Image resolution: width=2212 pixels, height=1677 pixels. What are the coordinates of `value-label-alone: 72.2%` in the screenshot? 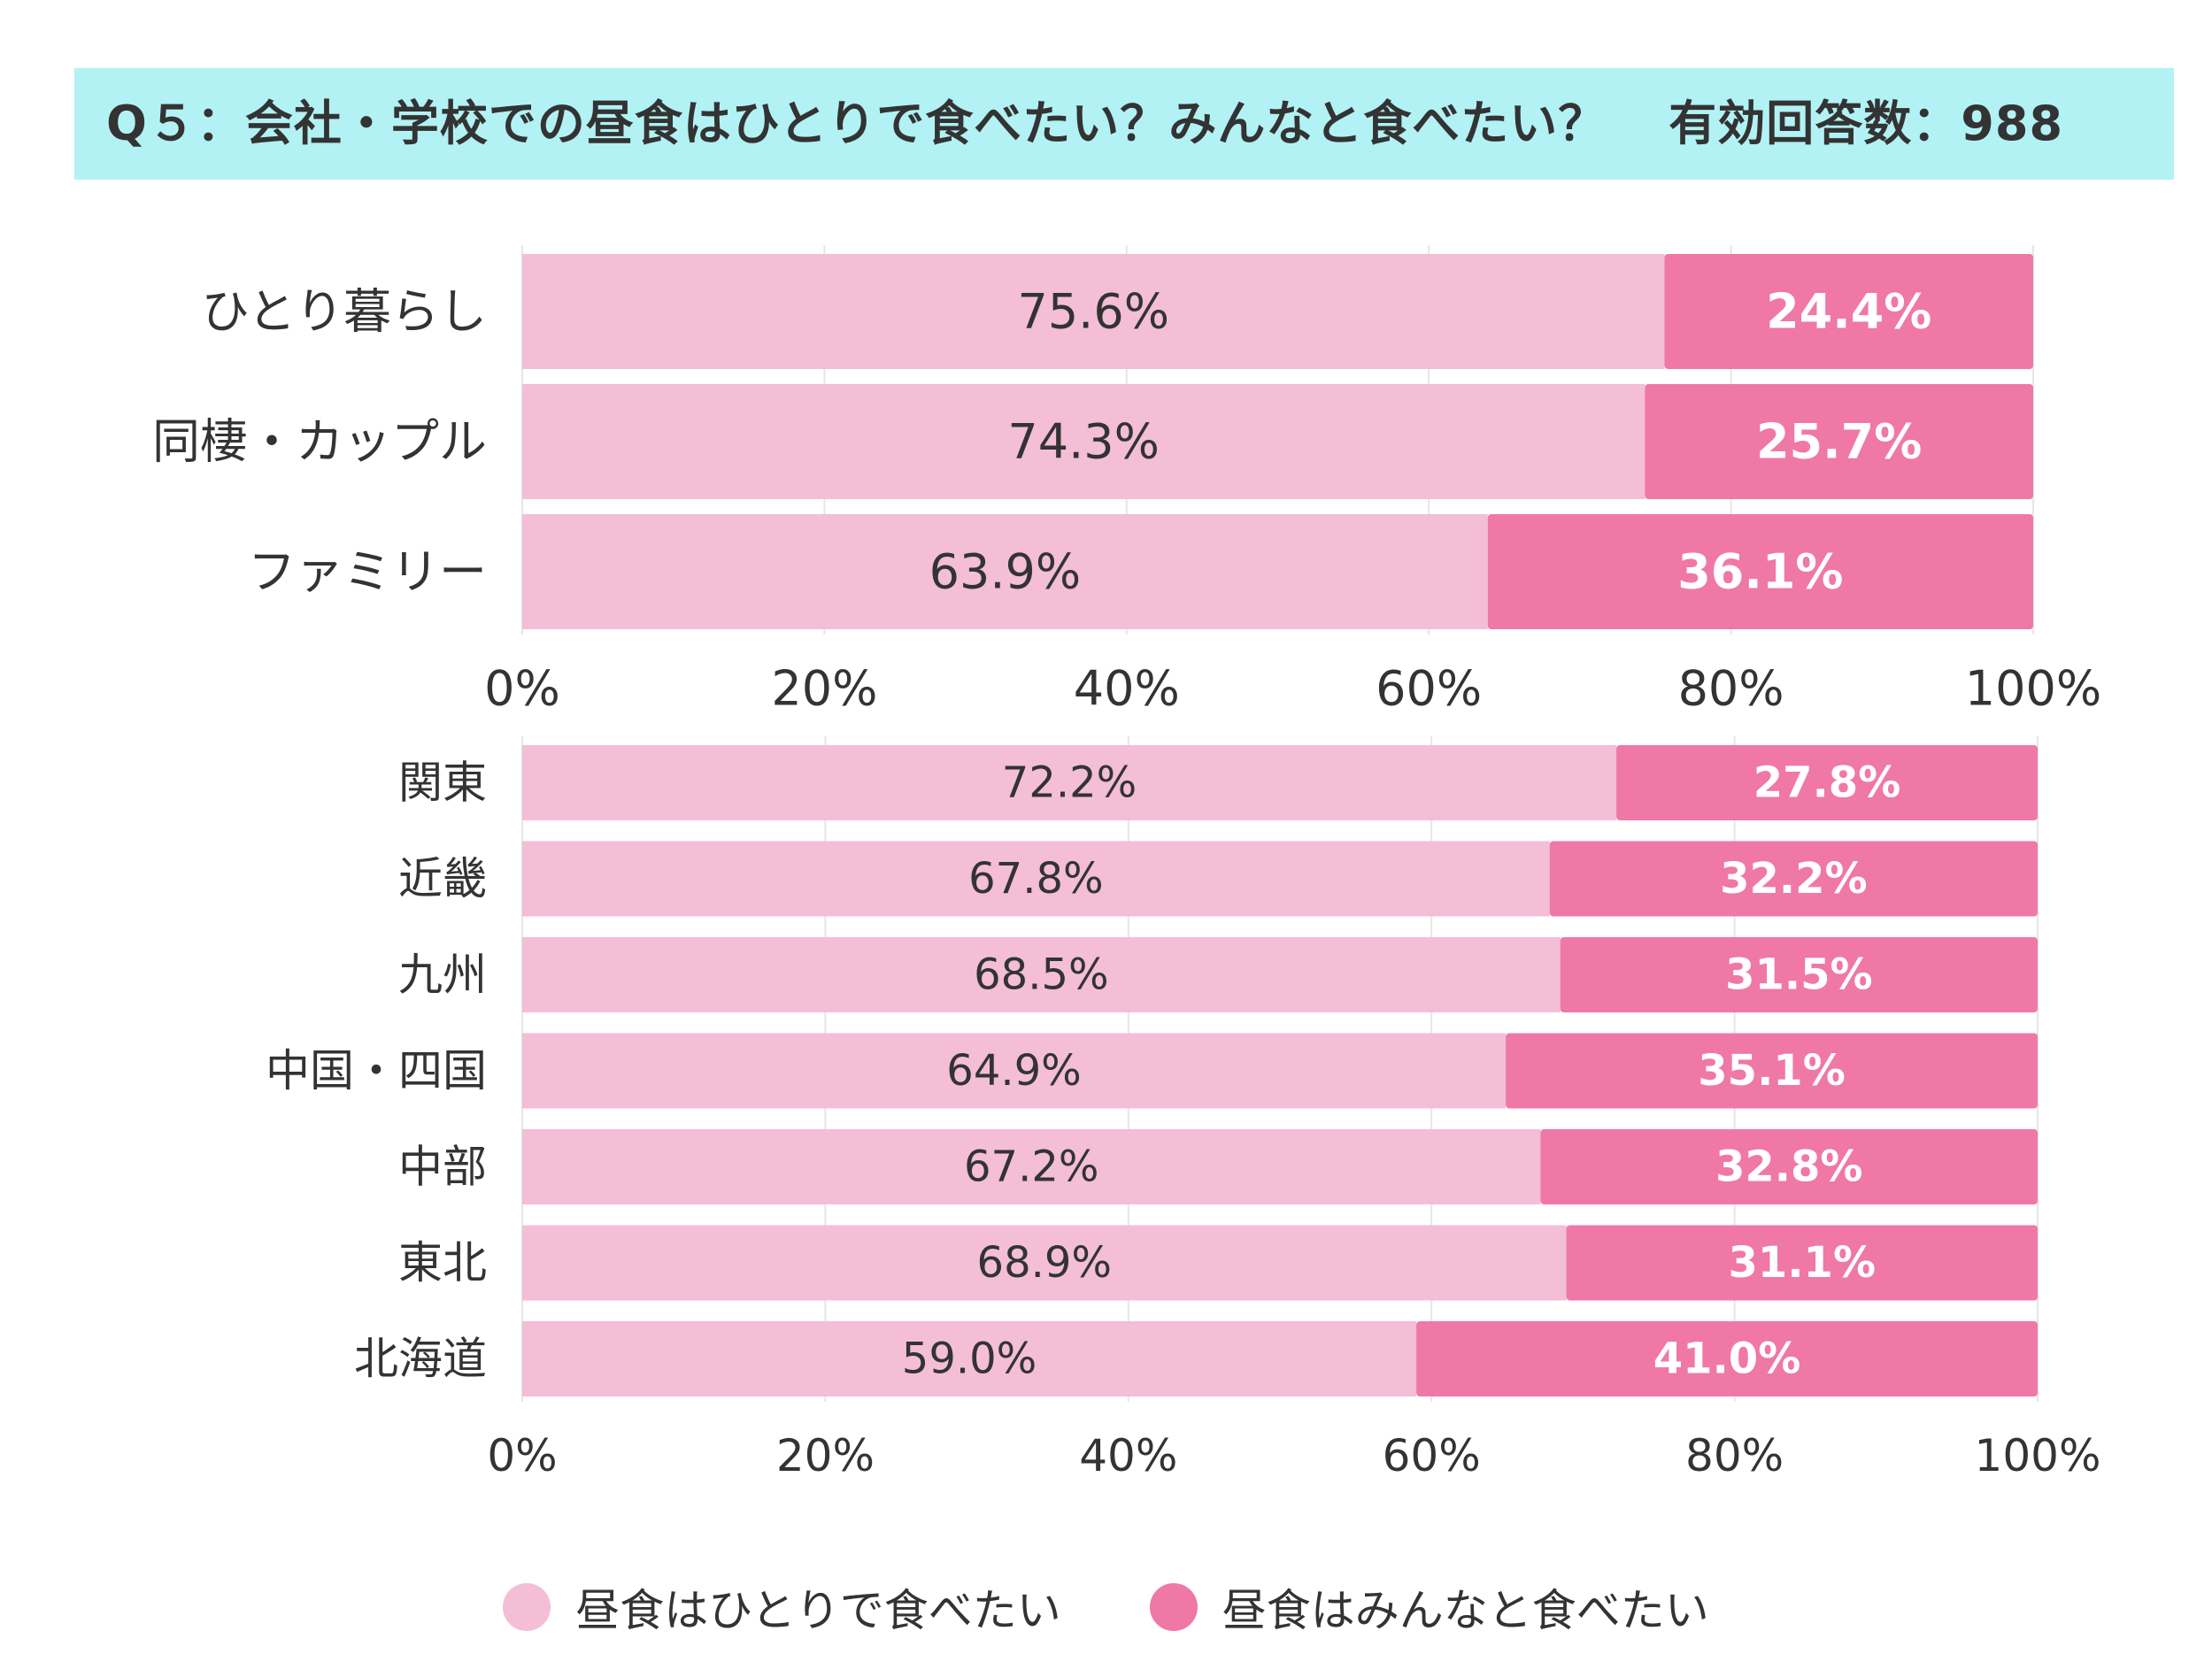 It's located at (1069, 783).